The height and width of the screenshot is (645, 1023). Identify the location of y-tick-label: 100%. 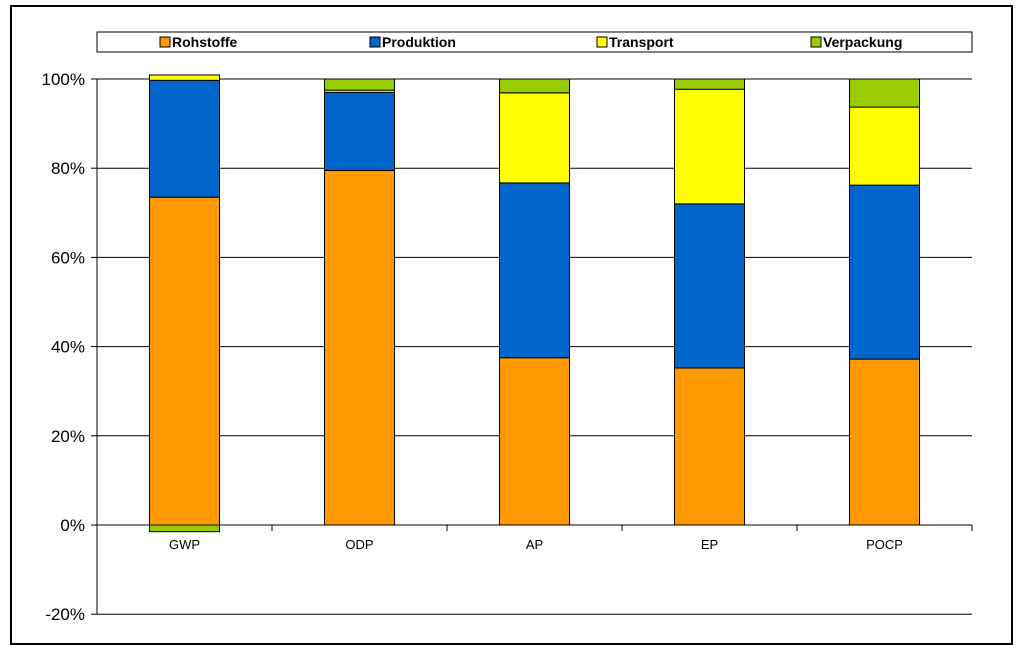
(63, 79).